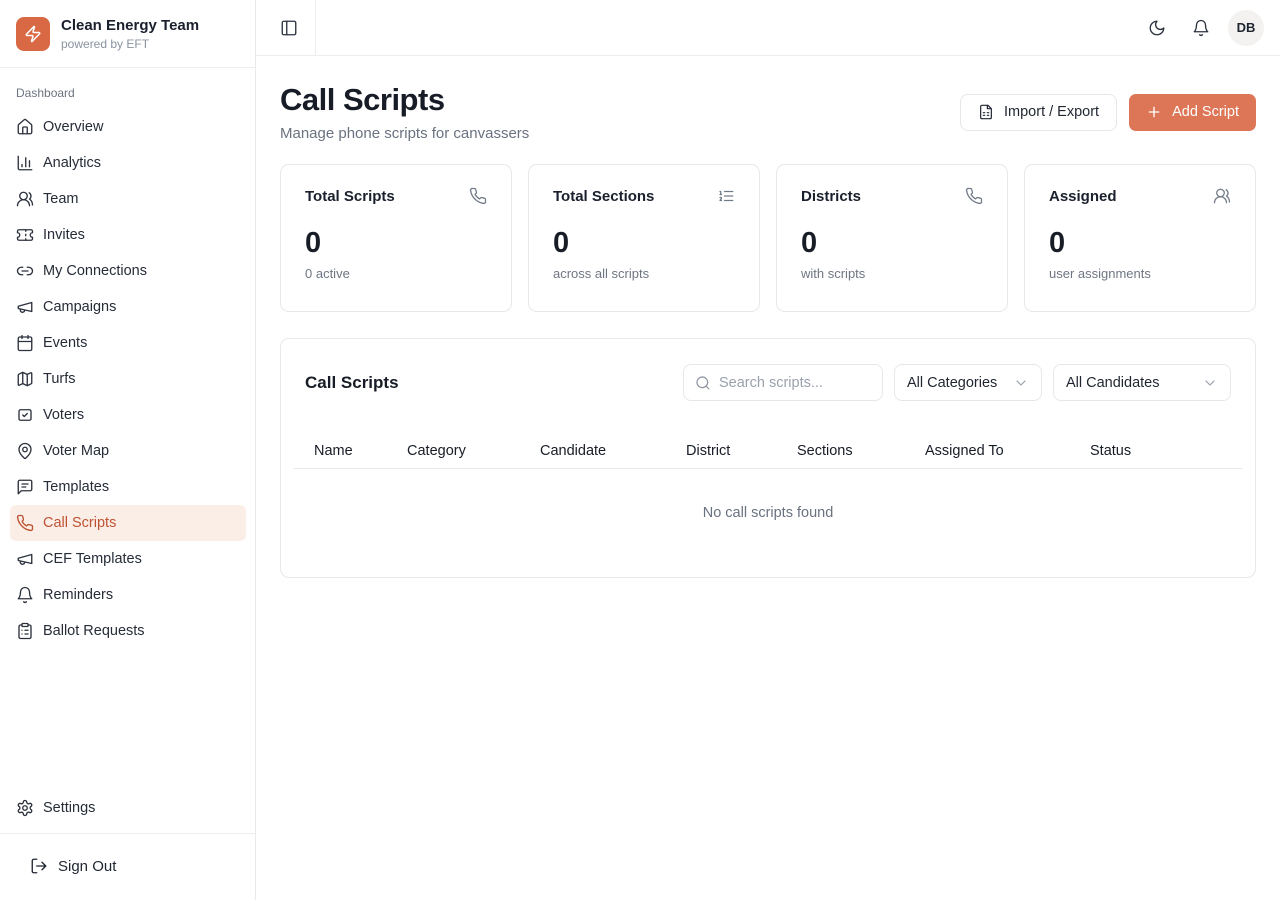 This screenshot has height=900, width=1280. Describe the element at coordinates (327, 273) in the screenshot. I see `stat-subtitle: 0 active` at that location.